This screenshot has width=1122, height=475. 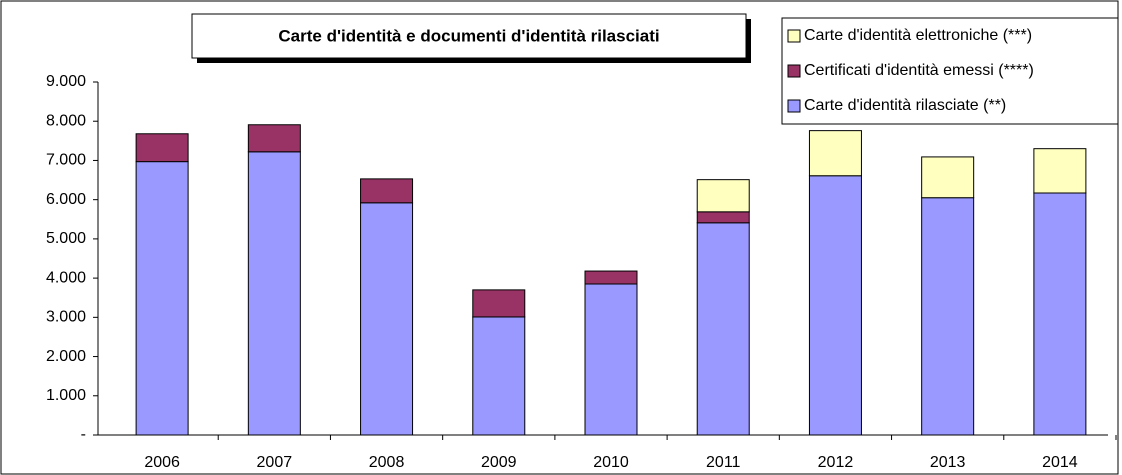 I want to click on title-box, so click(x=469, y=36).